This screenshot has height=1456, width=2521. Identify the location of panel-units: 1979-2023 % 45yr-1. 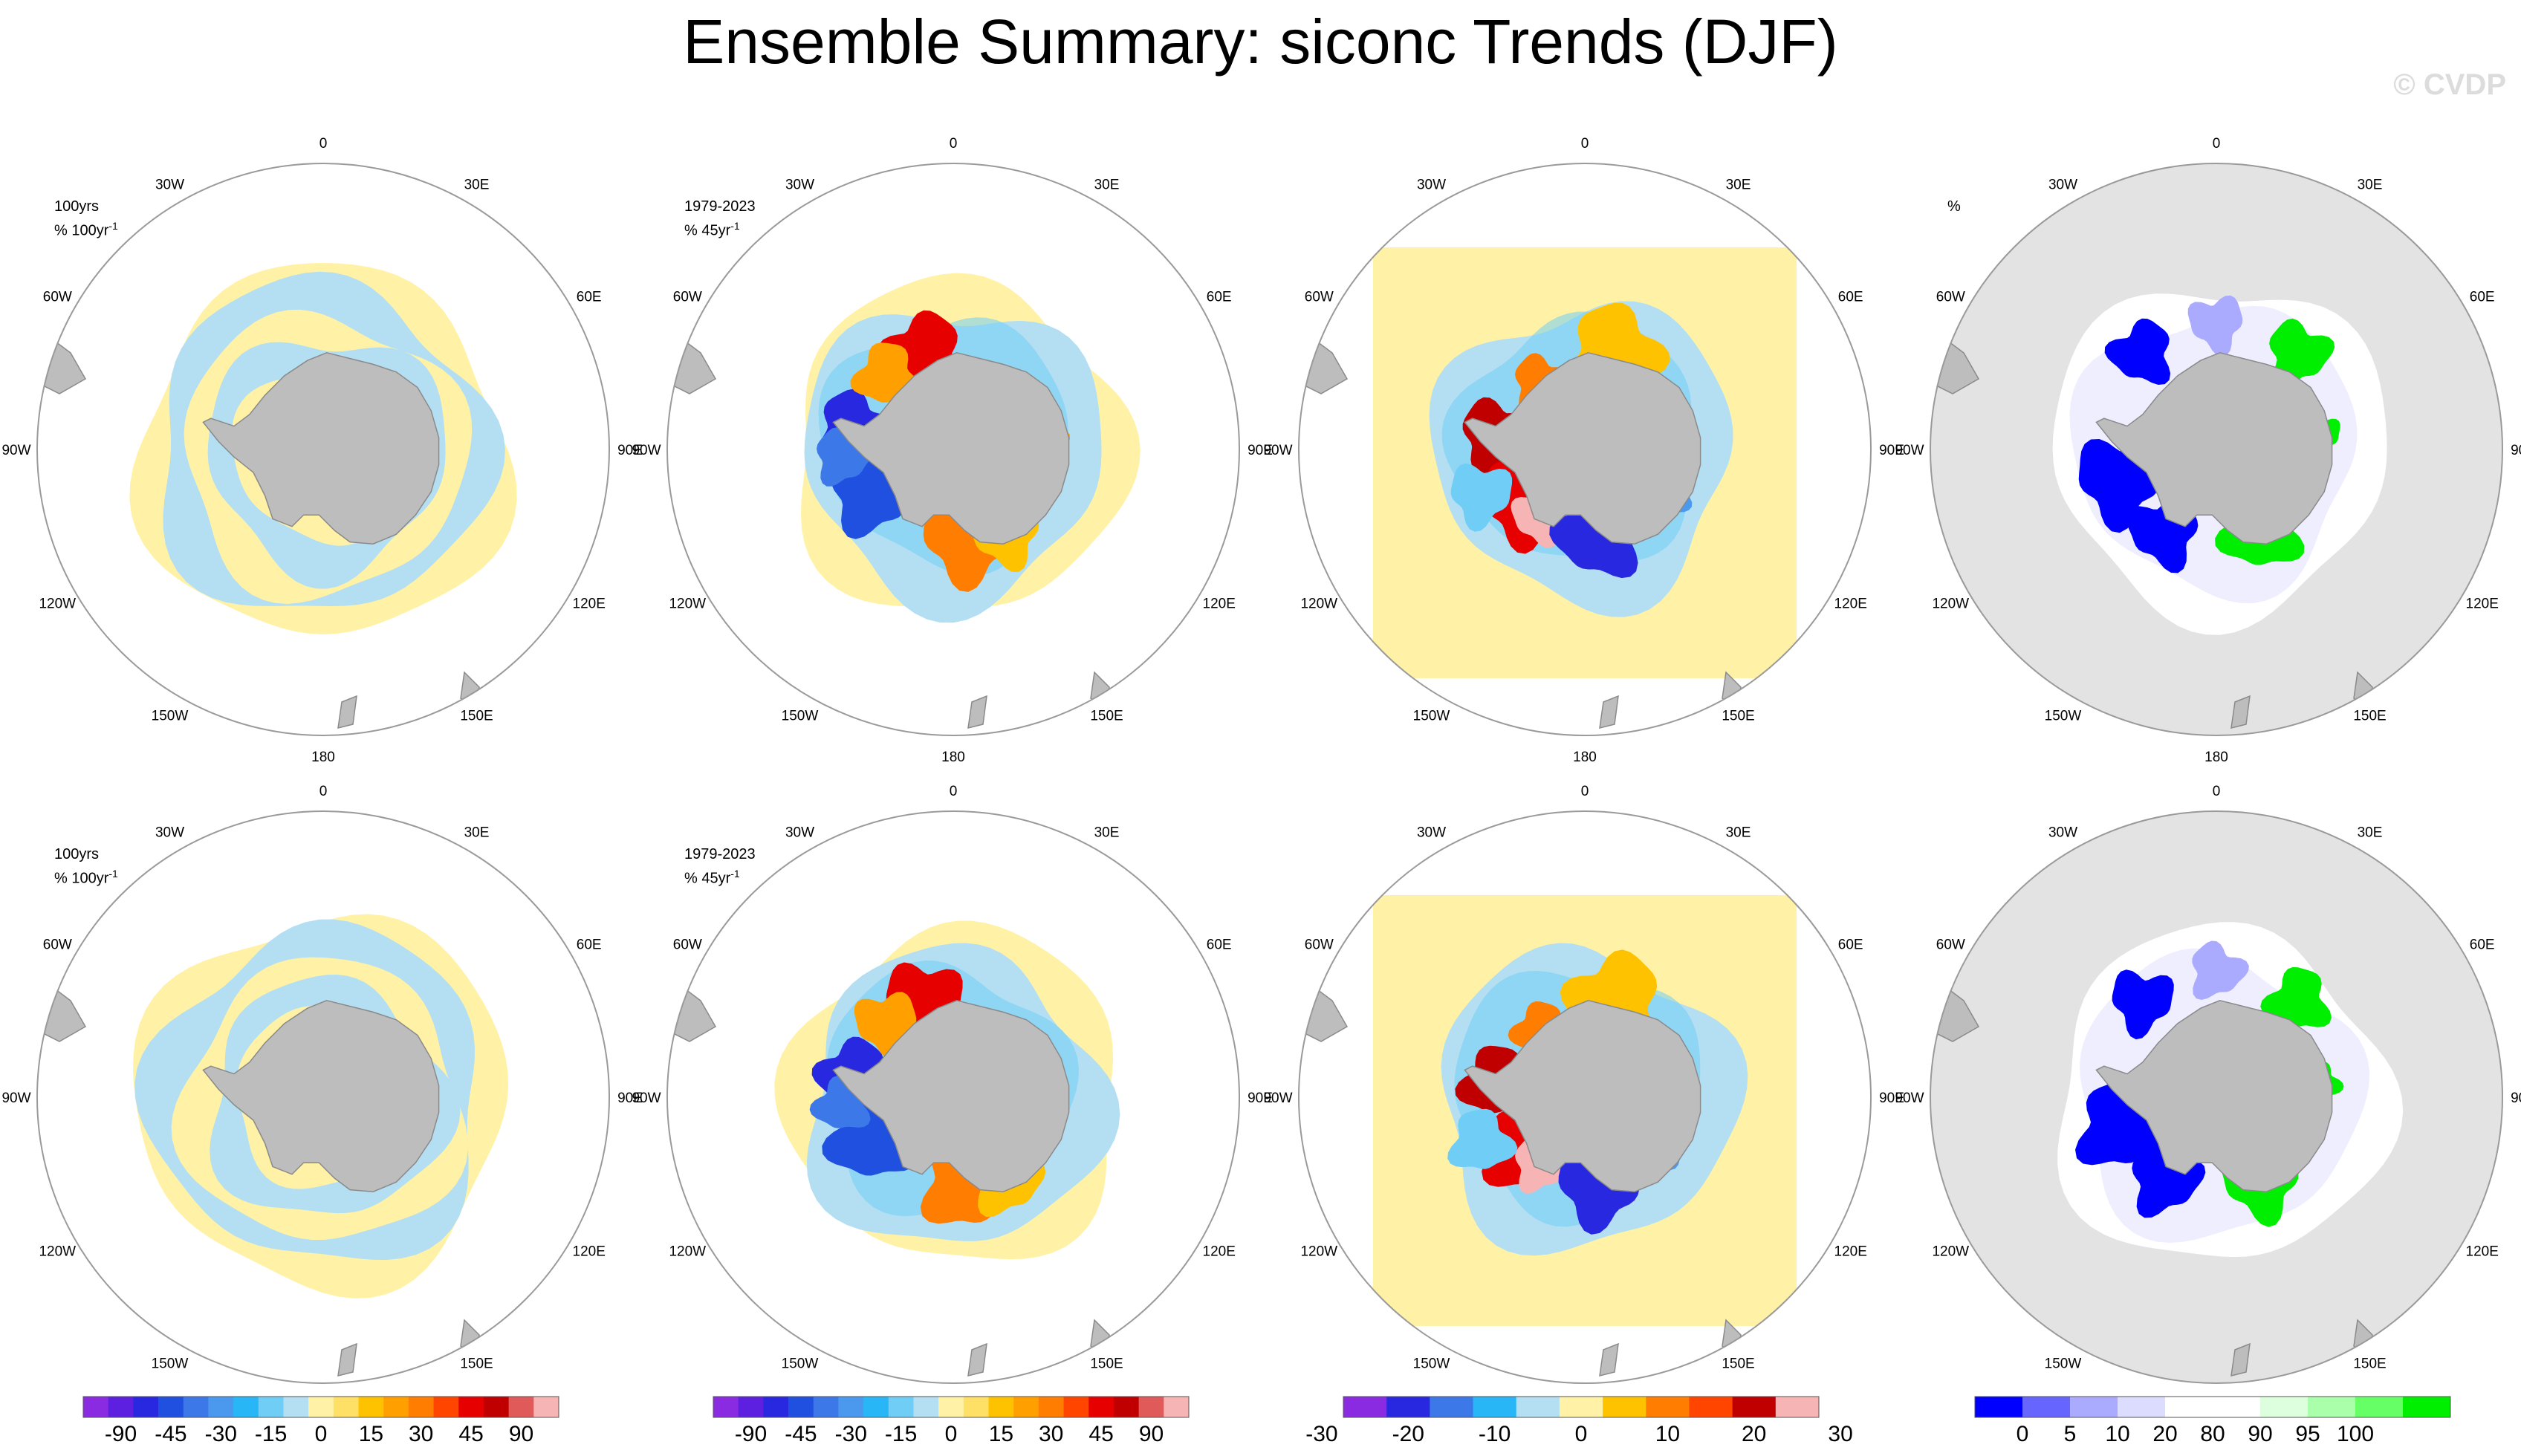
(720, 867).